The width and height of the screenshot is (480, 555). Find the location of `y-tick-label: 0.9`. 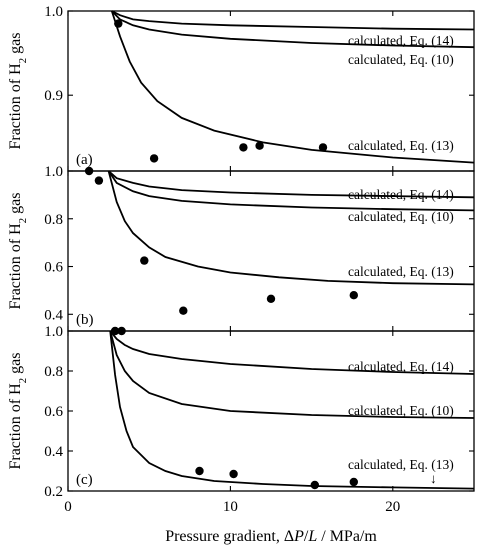

y-tick-label: 0.9 is located at coordinates (53, 96).